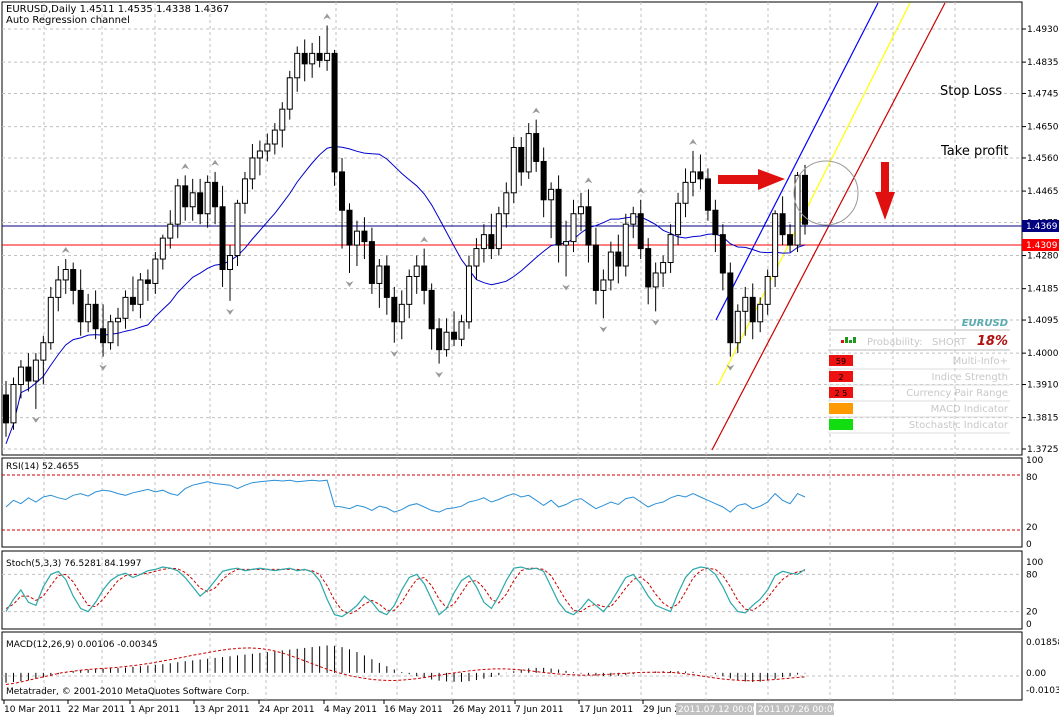 Image resolution: width=1059 pixels, height=716 pixels. What do you see at coordinates (405, 496) in the screenshot?
I see `rsi-line` at bounding box center [405, 496].